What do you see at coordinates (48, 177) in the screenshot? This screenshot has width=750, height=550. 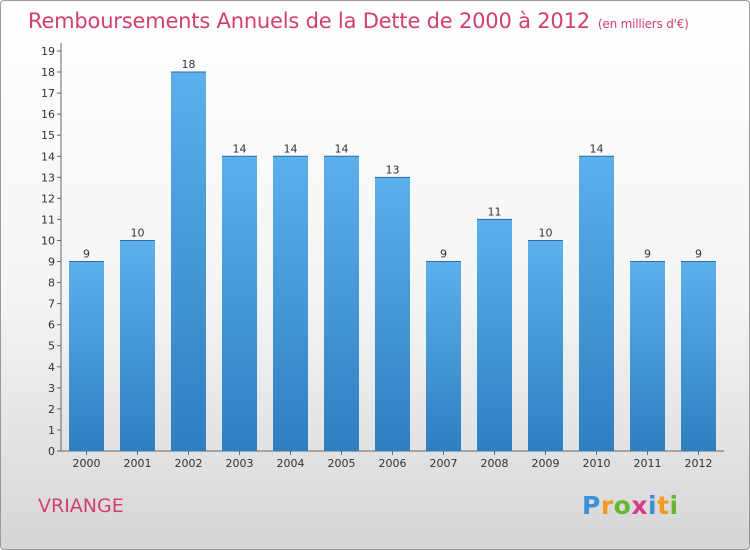 I see `y-tick-label: 13` at bounding box center [48, 177].